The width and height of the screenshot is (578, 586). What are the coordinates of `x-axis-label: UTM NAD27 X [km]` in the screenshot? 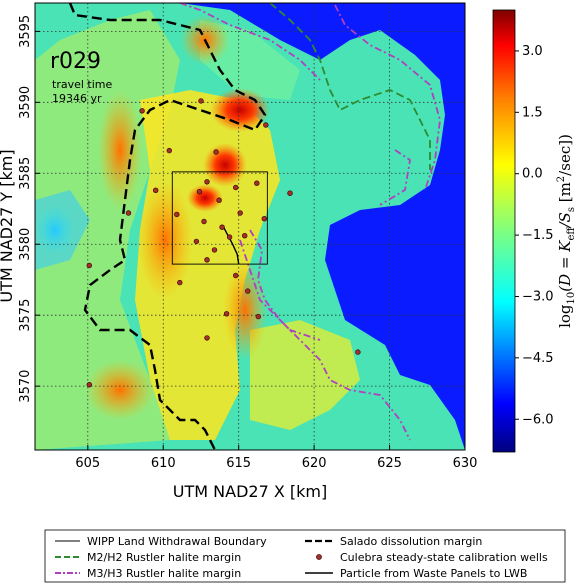 It's located at (250, 491).